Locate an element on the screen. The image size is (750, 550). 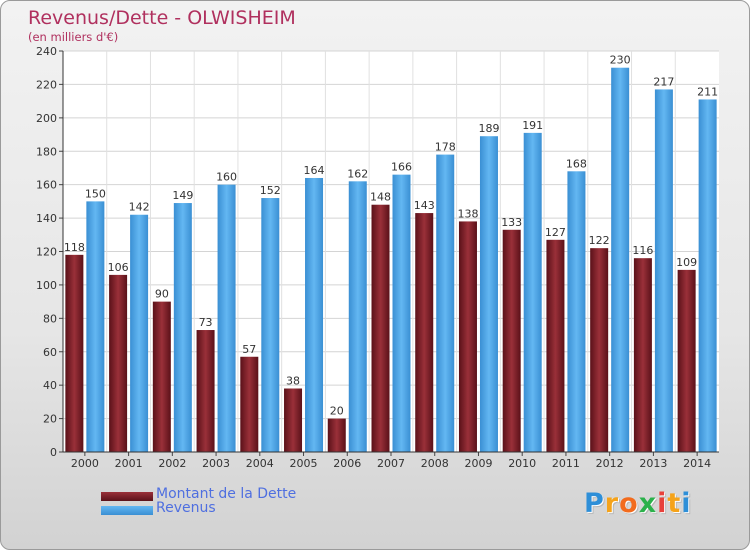
data-label-debt: 116 is located at coordinates (642, 250).